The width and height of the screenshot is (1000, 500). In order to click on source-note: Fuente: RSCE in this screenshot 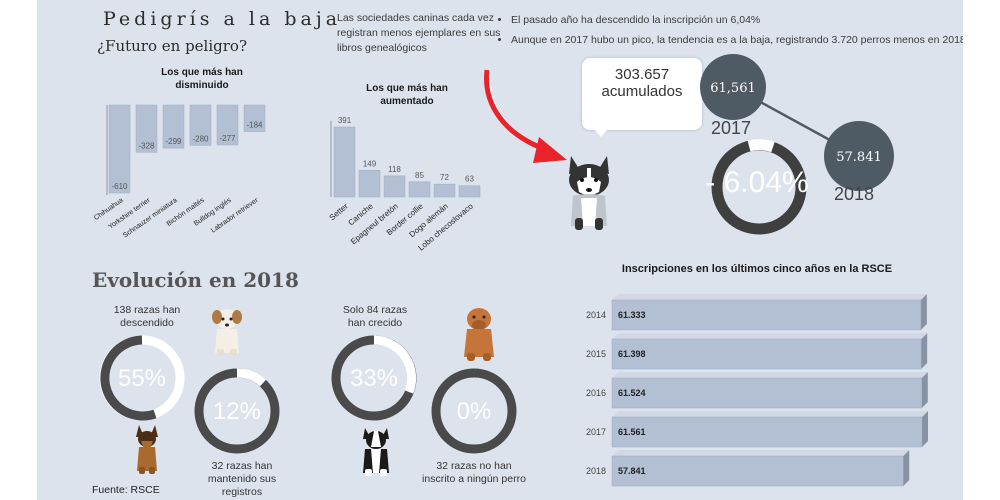, I will do `click(126, 490)`.